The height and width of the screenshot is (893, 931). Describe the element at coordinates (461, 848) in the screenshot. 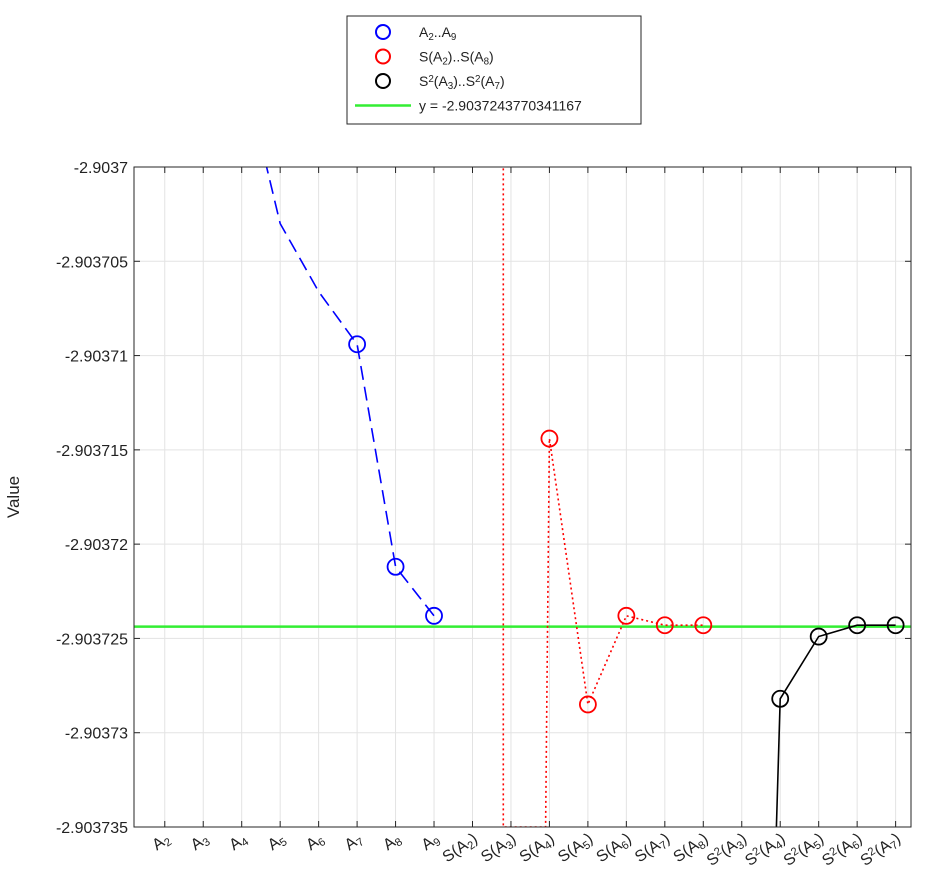

I see `x-tick-label: S(A2)` at that location.